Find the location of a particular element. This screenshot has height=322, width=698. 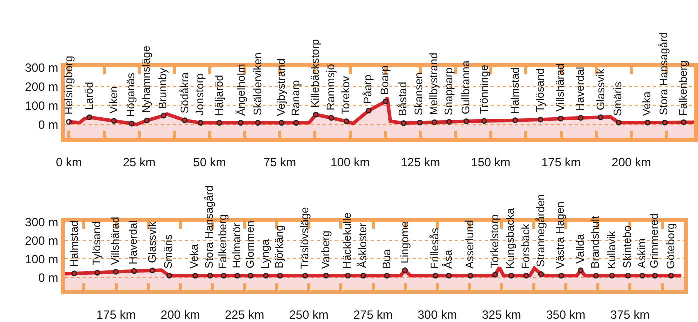

annotation: Ängelholm is located at coordinates (241, 90).